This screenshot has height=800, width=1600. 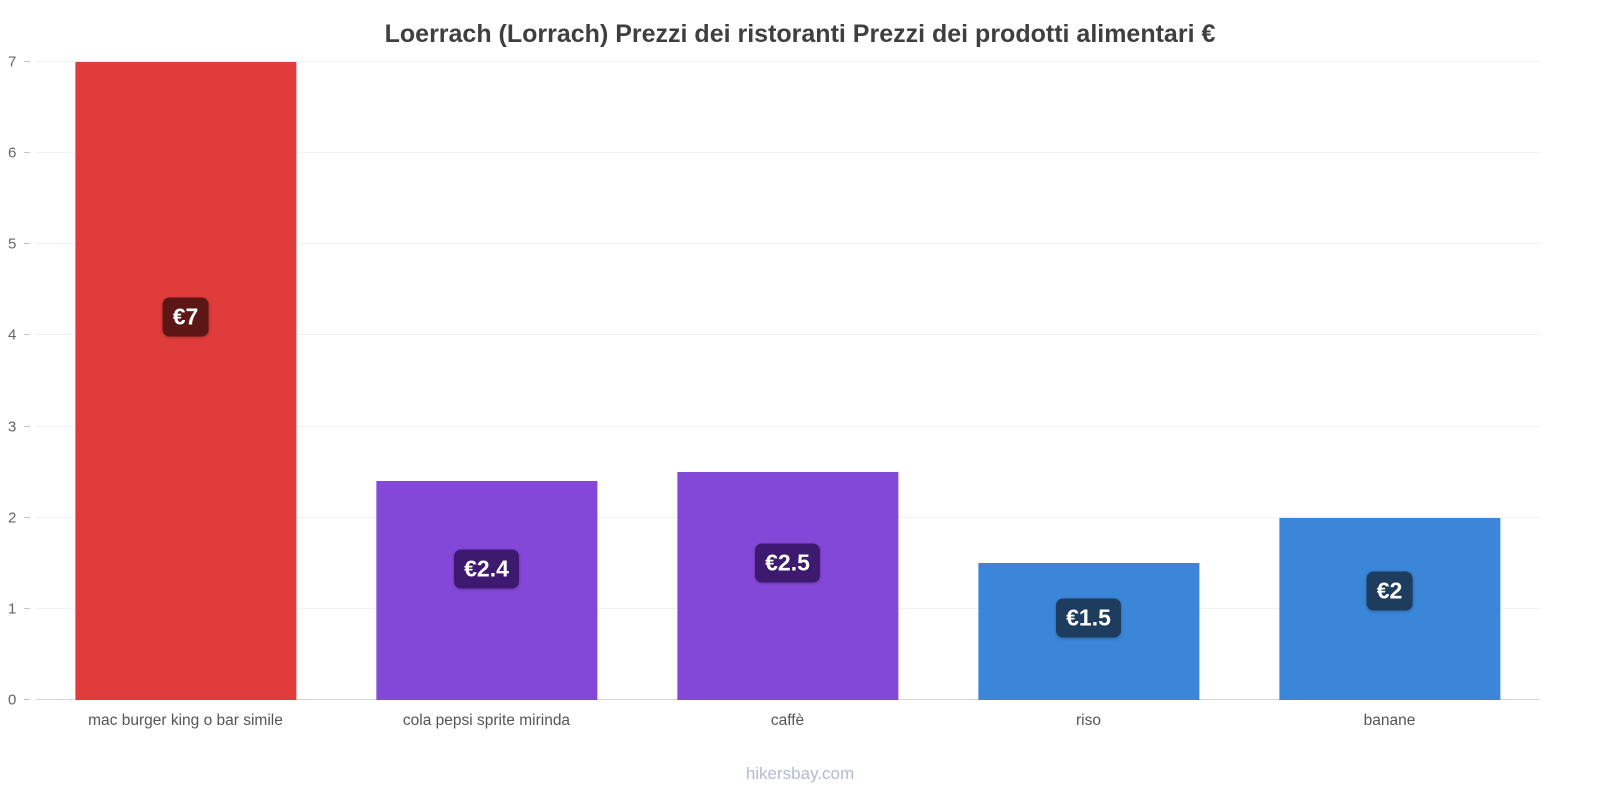 I want to click on x-axis-label: cola pepsi sprite mirinda, so click(x=486, y=720).